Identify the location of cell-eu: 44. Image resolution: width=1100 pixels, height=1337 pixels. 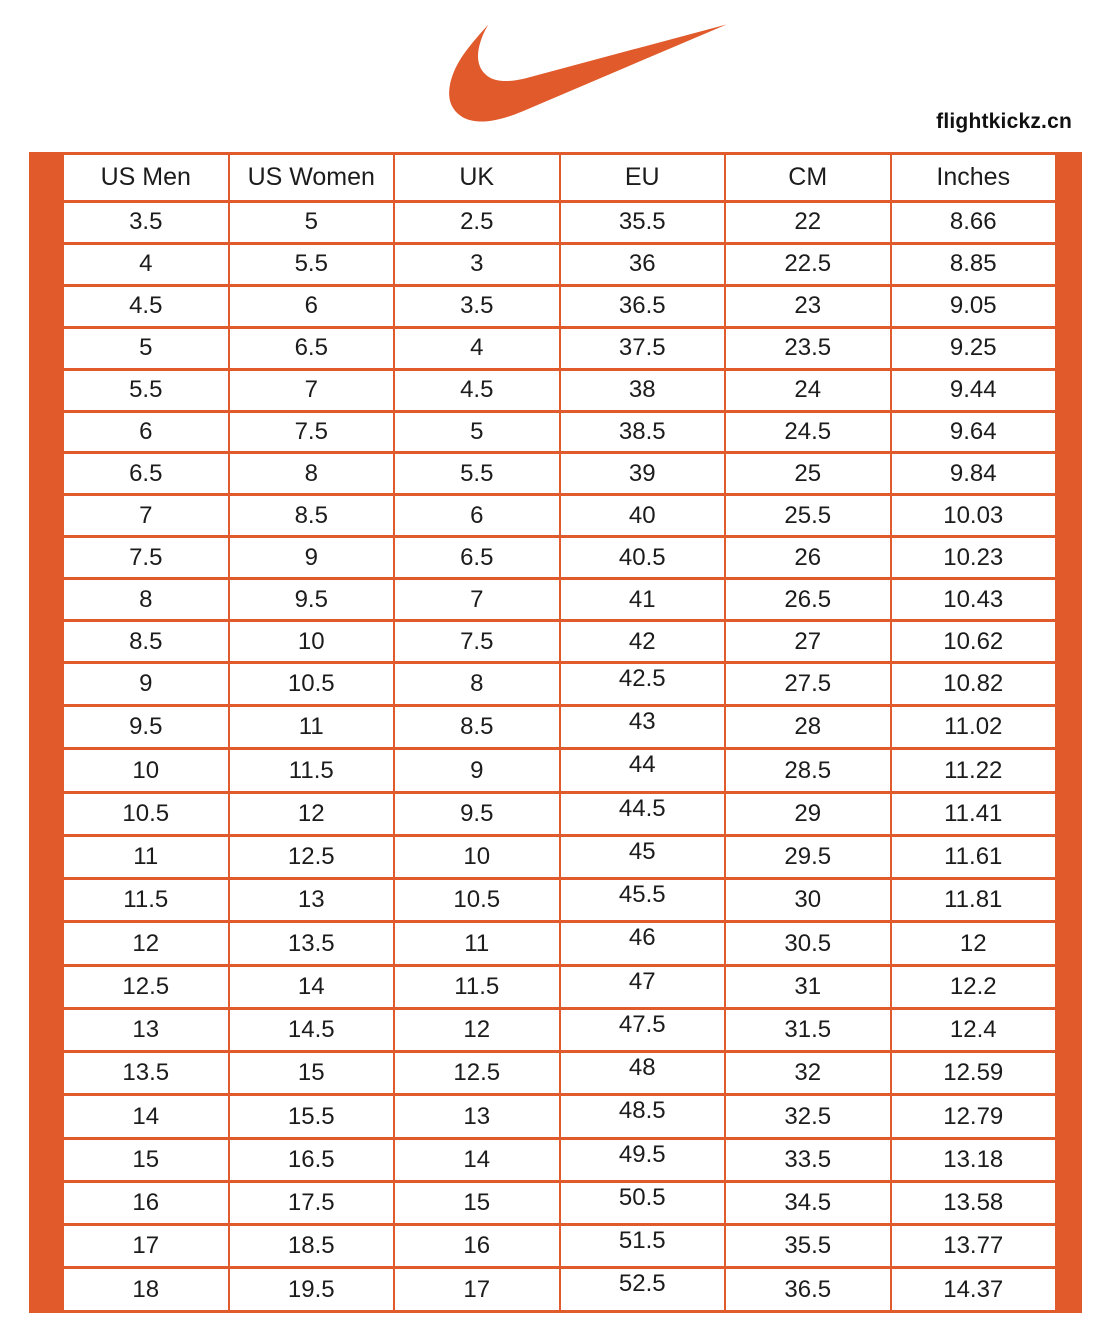
(642, 770).